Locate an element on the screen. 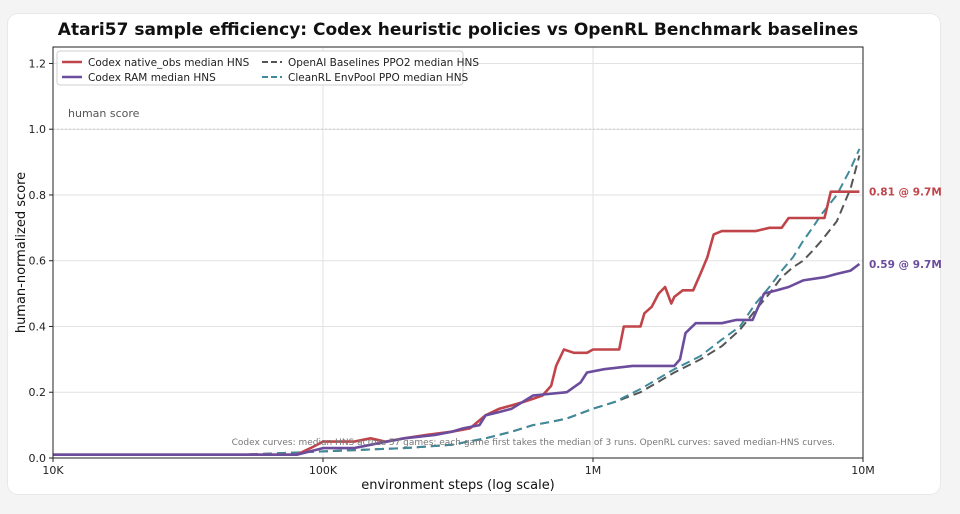 The image size is (960, 514). legend-entry-3: CleanRL EnvPool PPO median HNS is located at coordinates (378, 78).